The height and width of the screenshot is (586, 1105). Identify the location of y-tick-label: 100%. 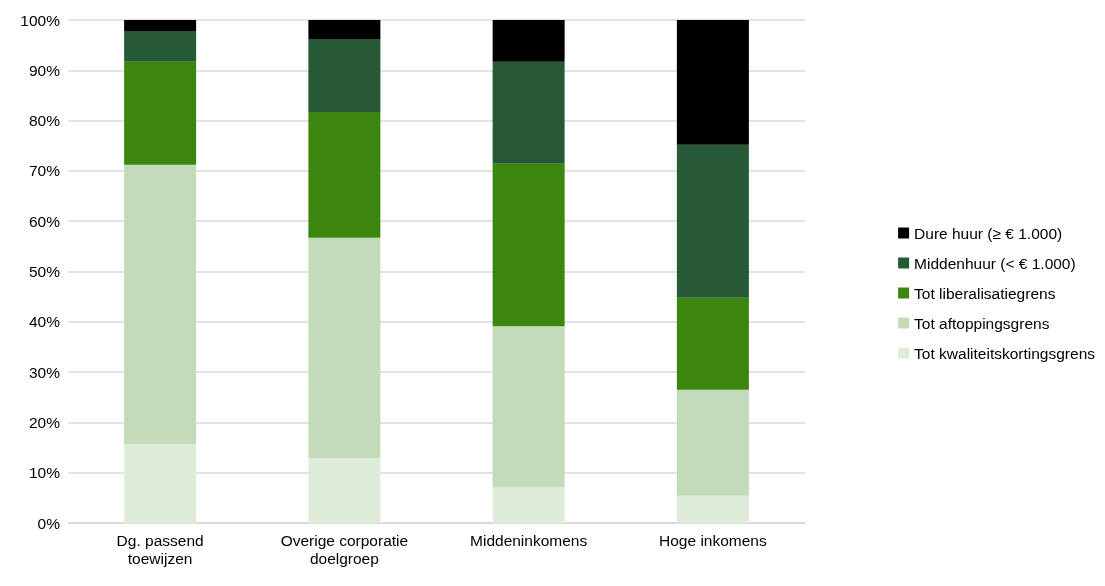
(40, 20).